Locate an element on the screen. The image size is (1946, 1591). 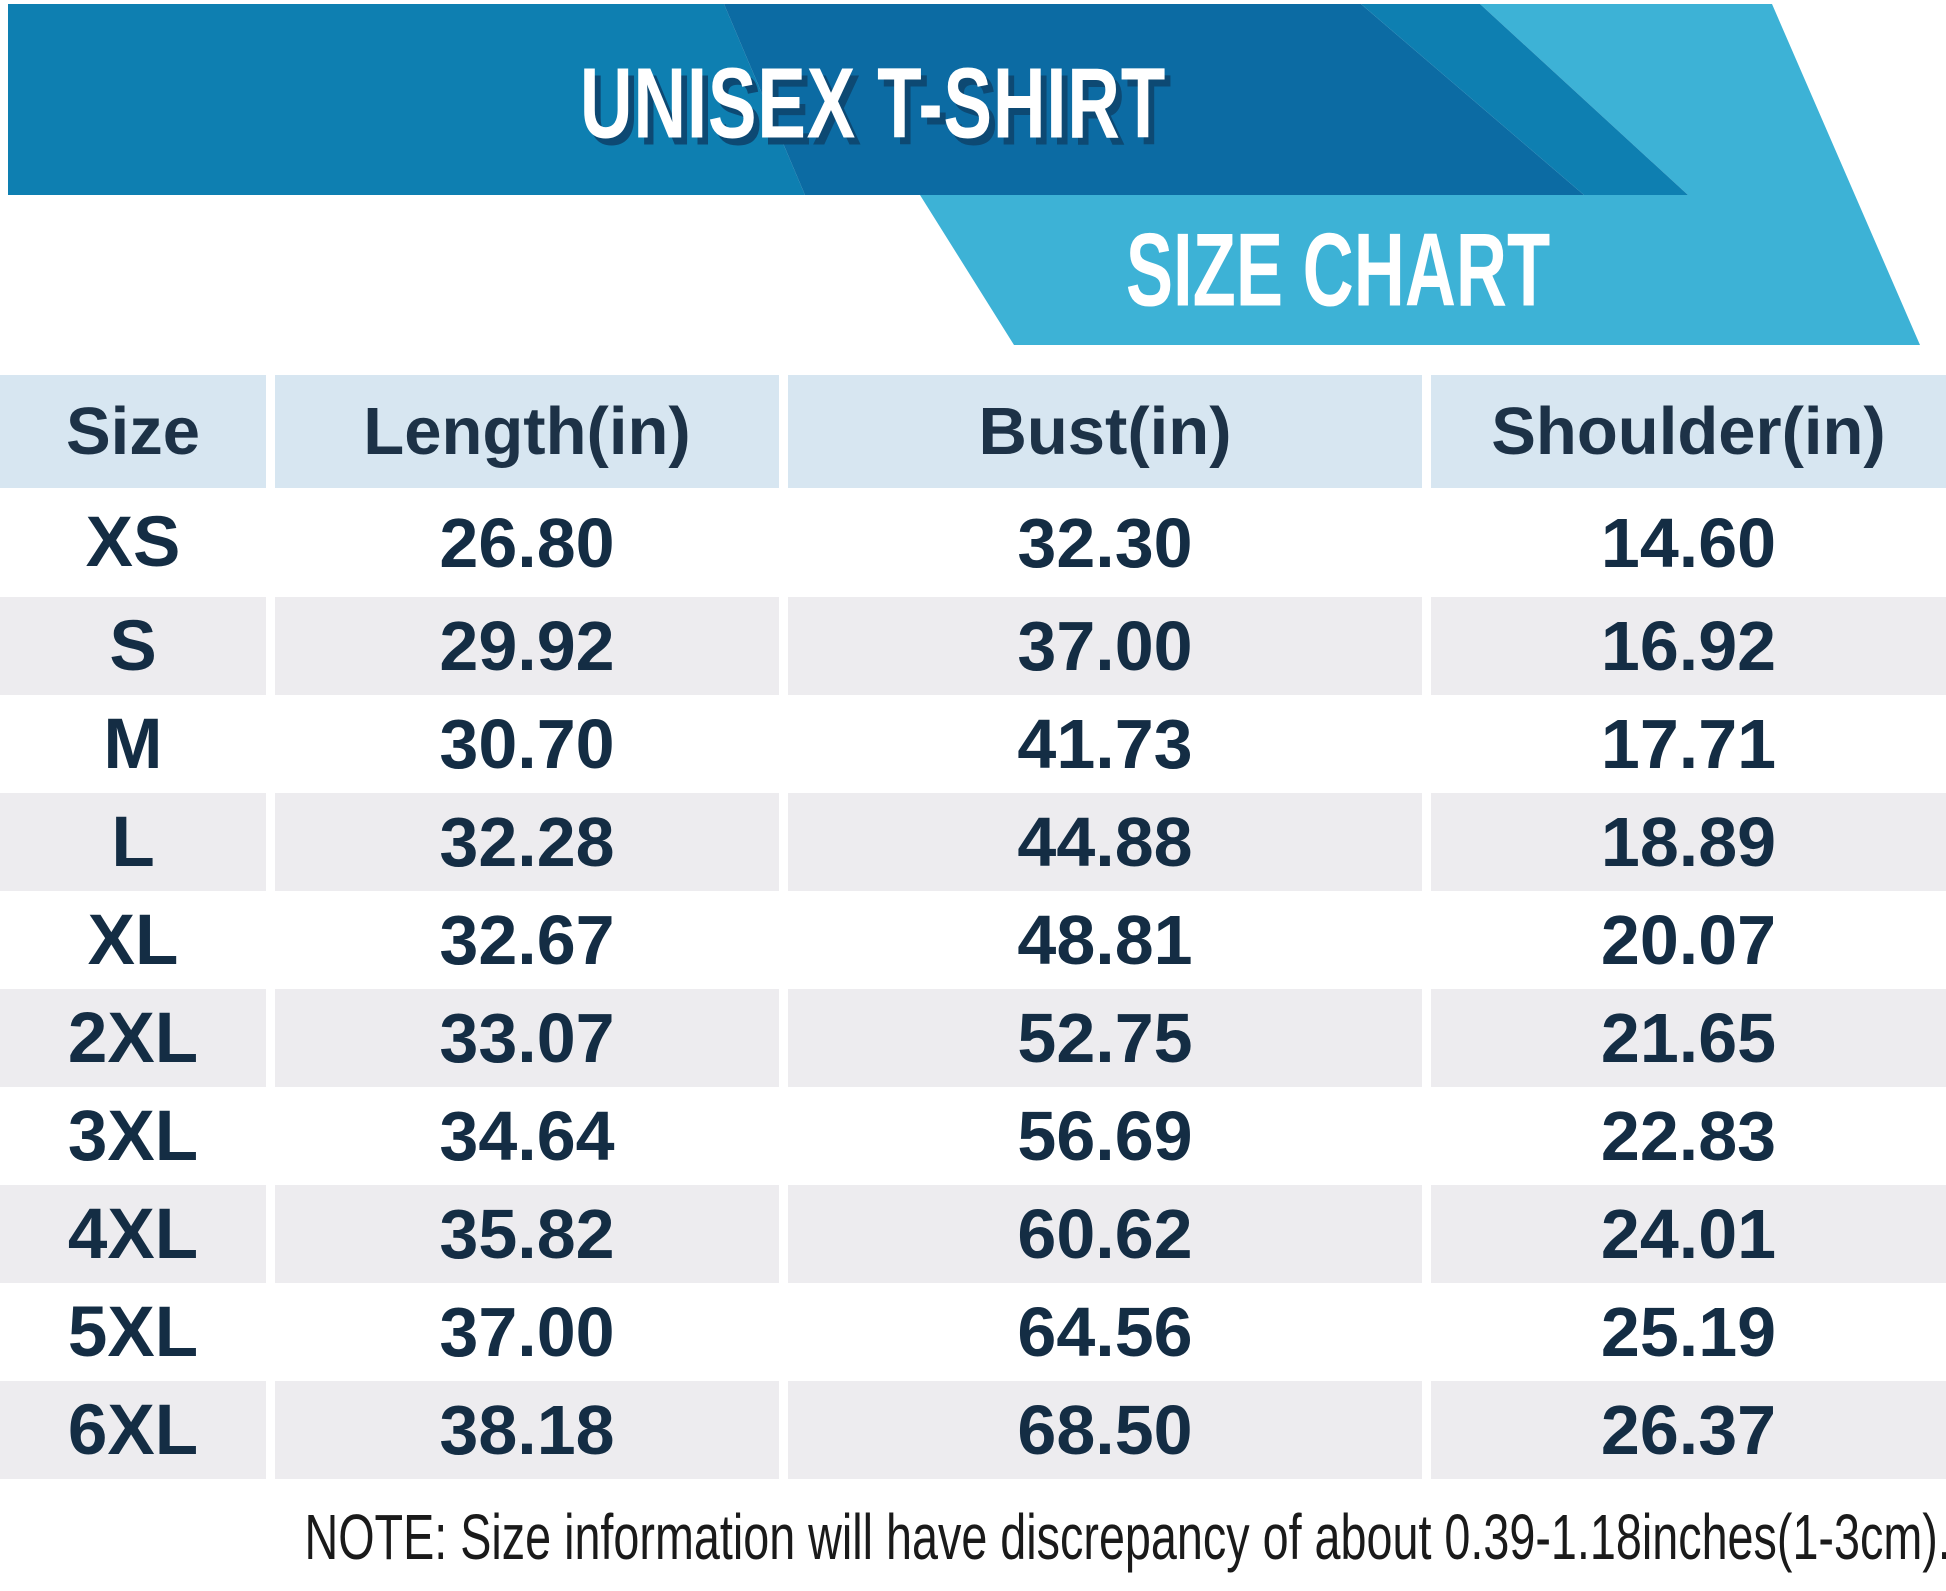
banner-dark-shape is located at coordinates (1154, 99).